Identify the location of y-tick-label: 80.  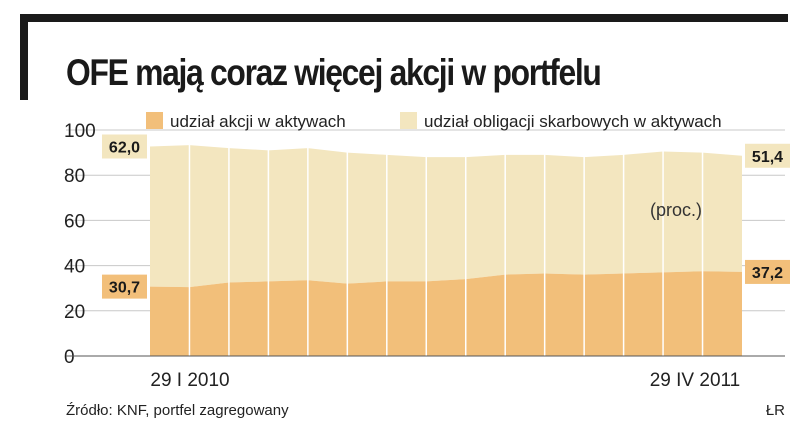
(74, 176).